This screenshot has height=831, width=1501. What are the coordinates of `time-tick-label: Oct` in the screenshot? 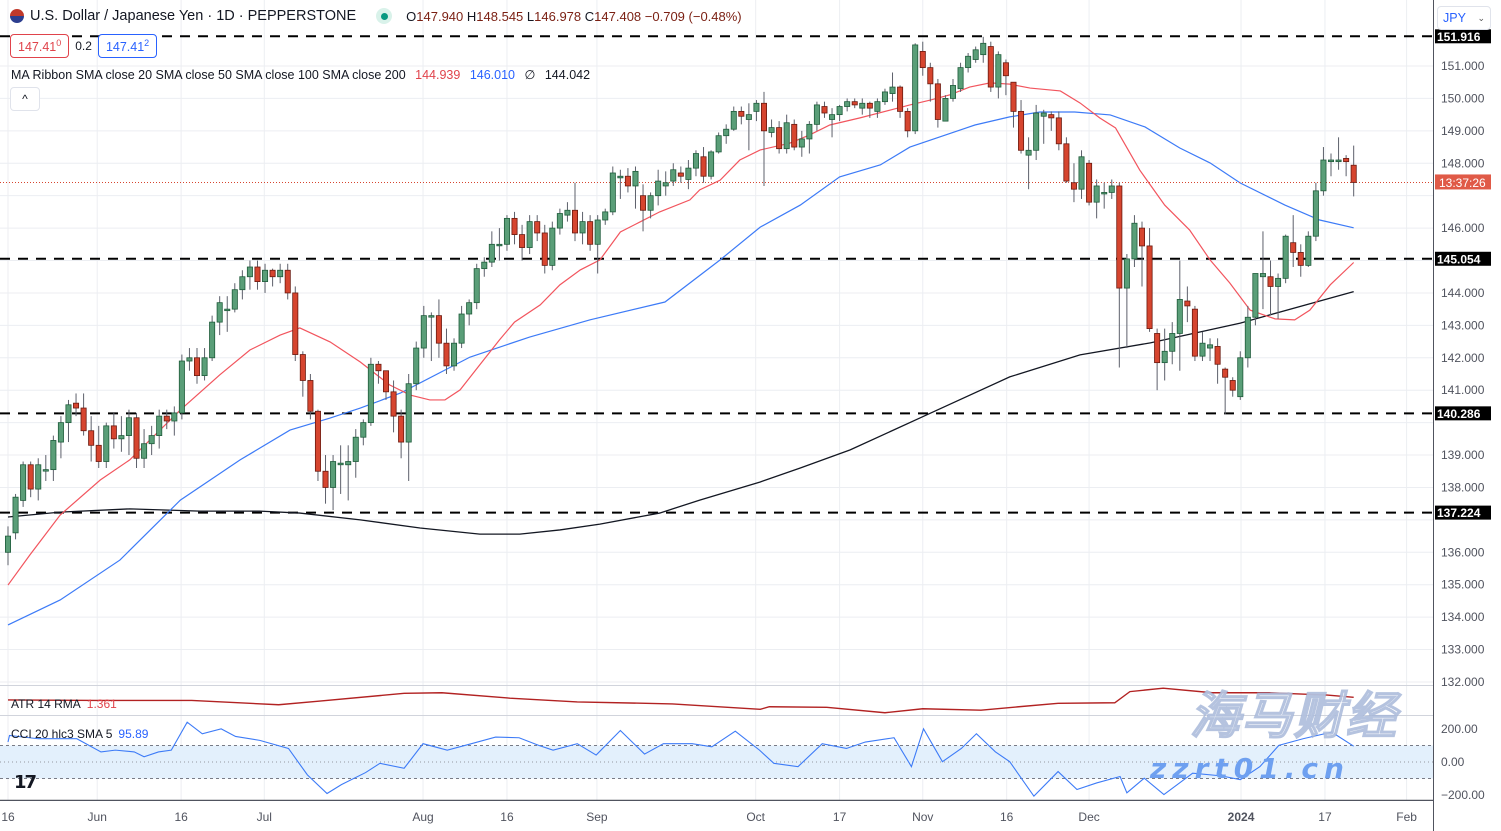 It's located at (755, 817).